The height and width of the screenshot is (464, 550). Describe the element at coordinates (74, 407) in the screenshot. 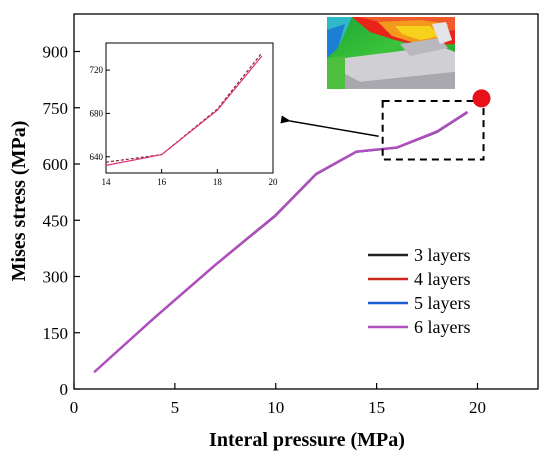

I see `x-tick-label: 0` at that location.